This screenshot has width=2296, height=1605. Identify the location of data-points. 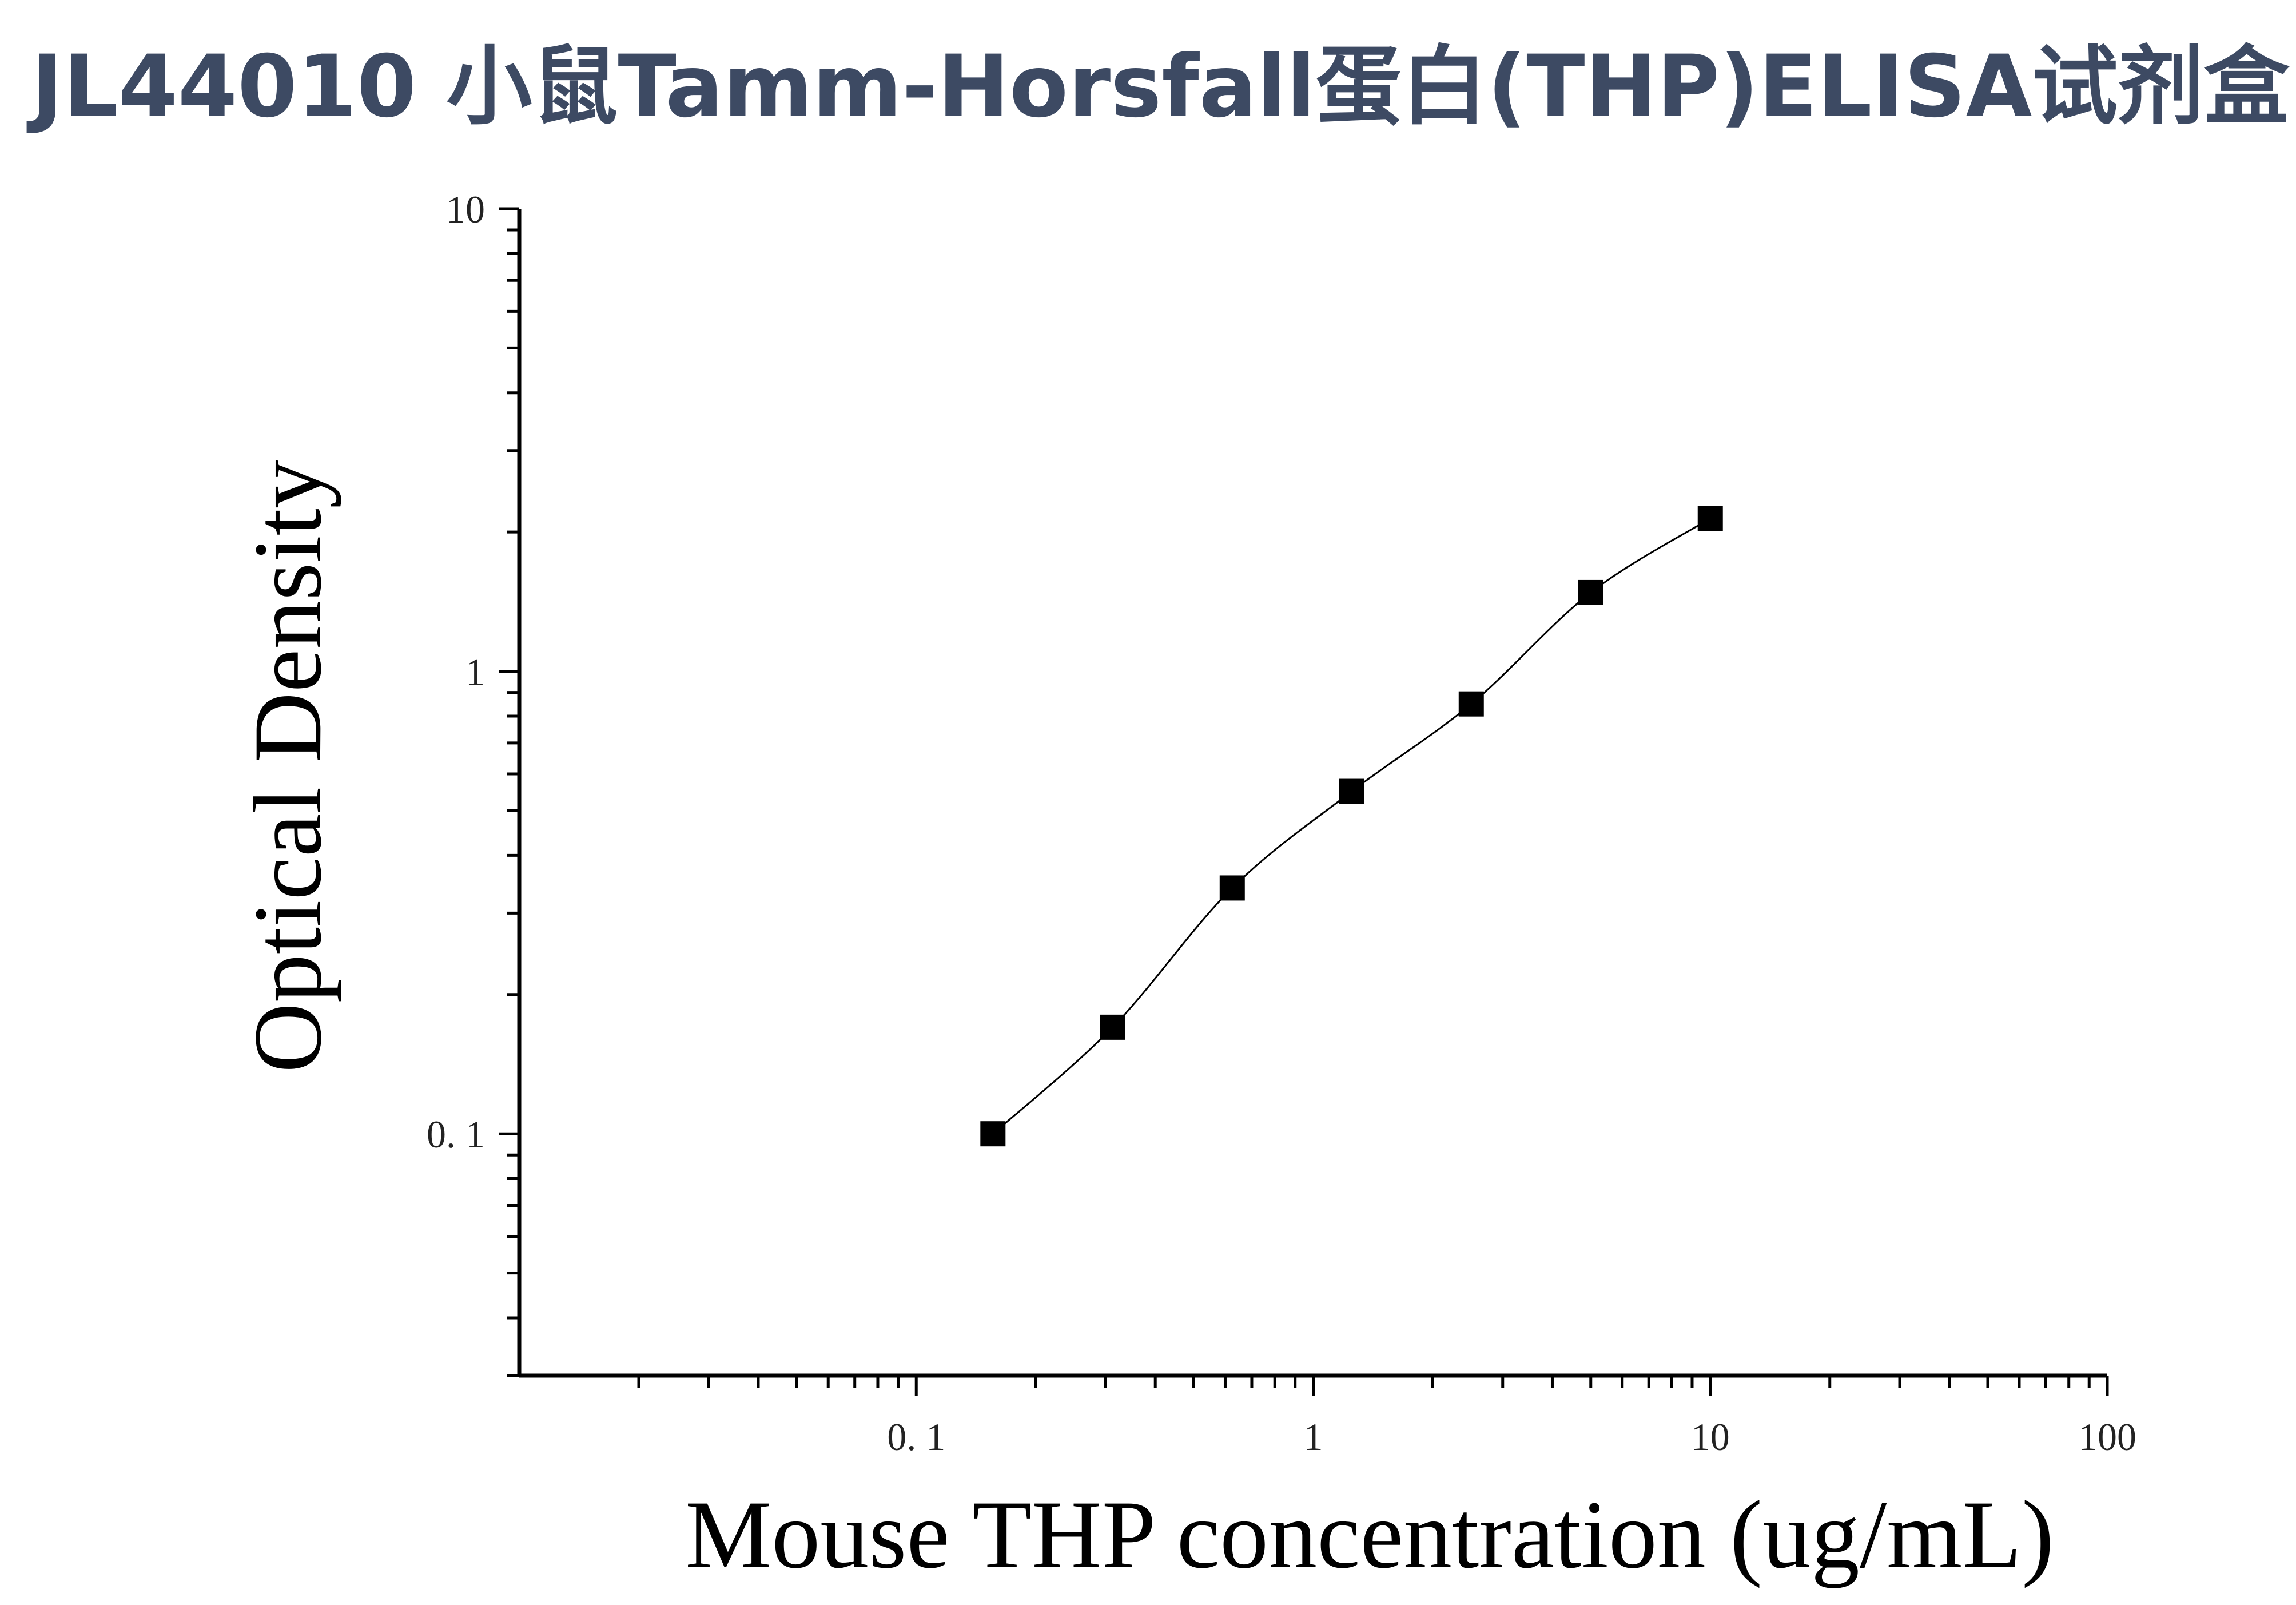
(1351, 826).